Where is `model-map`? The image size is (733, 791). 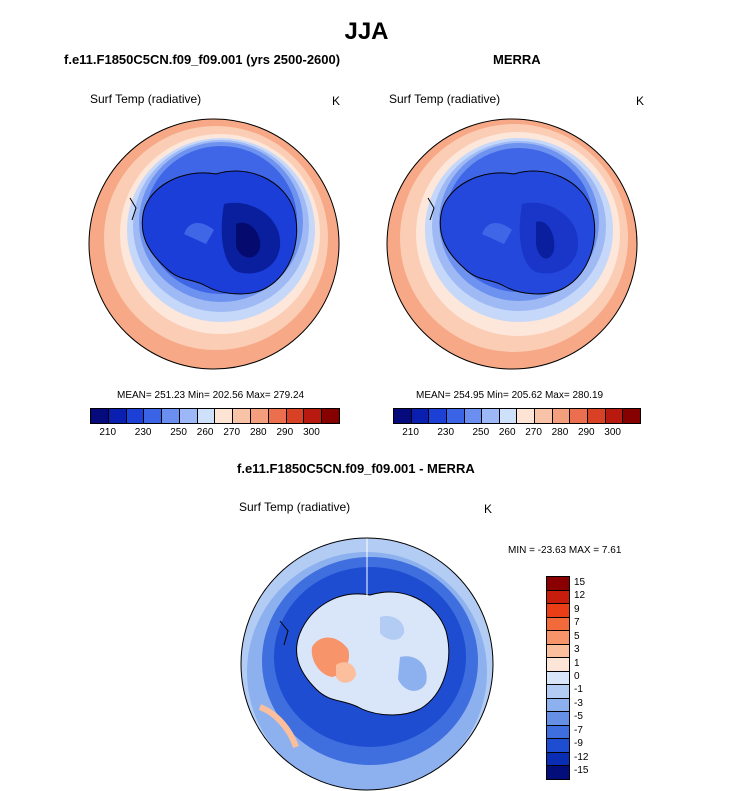 model-map is located at coordinates (214, 244).